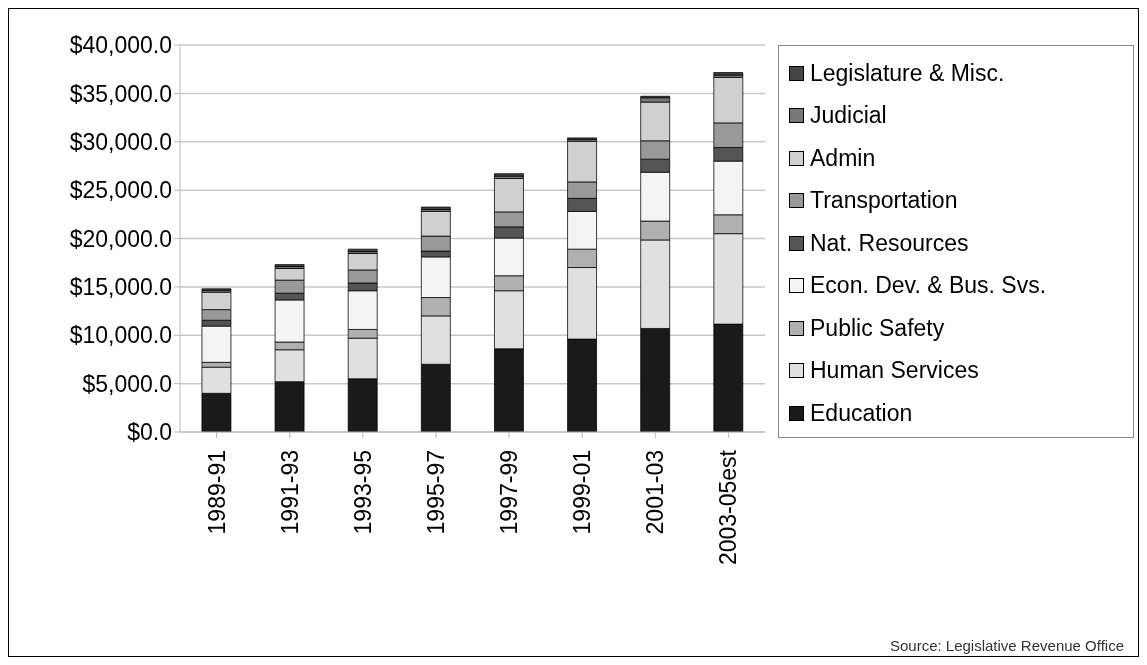 Image resolution: width=1147 pixels, height=665 pixels. Describe the element at coordinates (884, 201) in the screenshot. I see `legend-label: Transportation` at that location.